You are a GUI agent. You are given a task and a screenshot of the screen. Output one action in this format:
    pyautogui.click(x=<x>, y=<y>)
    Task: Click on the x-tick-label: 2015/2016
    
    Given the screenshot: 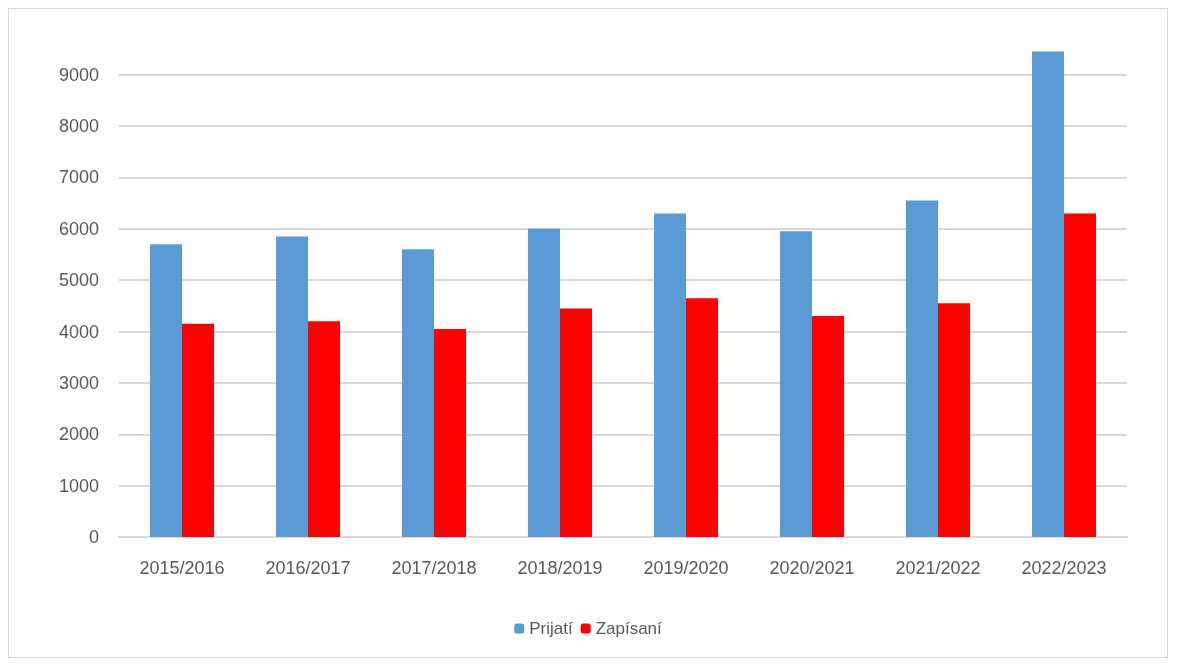 What is the action you would take?
    pyautogui.click(x=182, y=568)
    